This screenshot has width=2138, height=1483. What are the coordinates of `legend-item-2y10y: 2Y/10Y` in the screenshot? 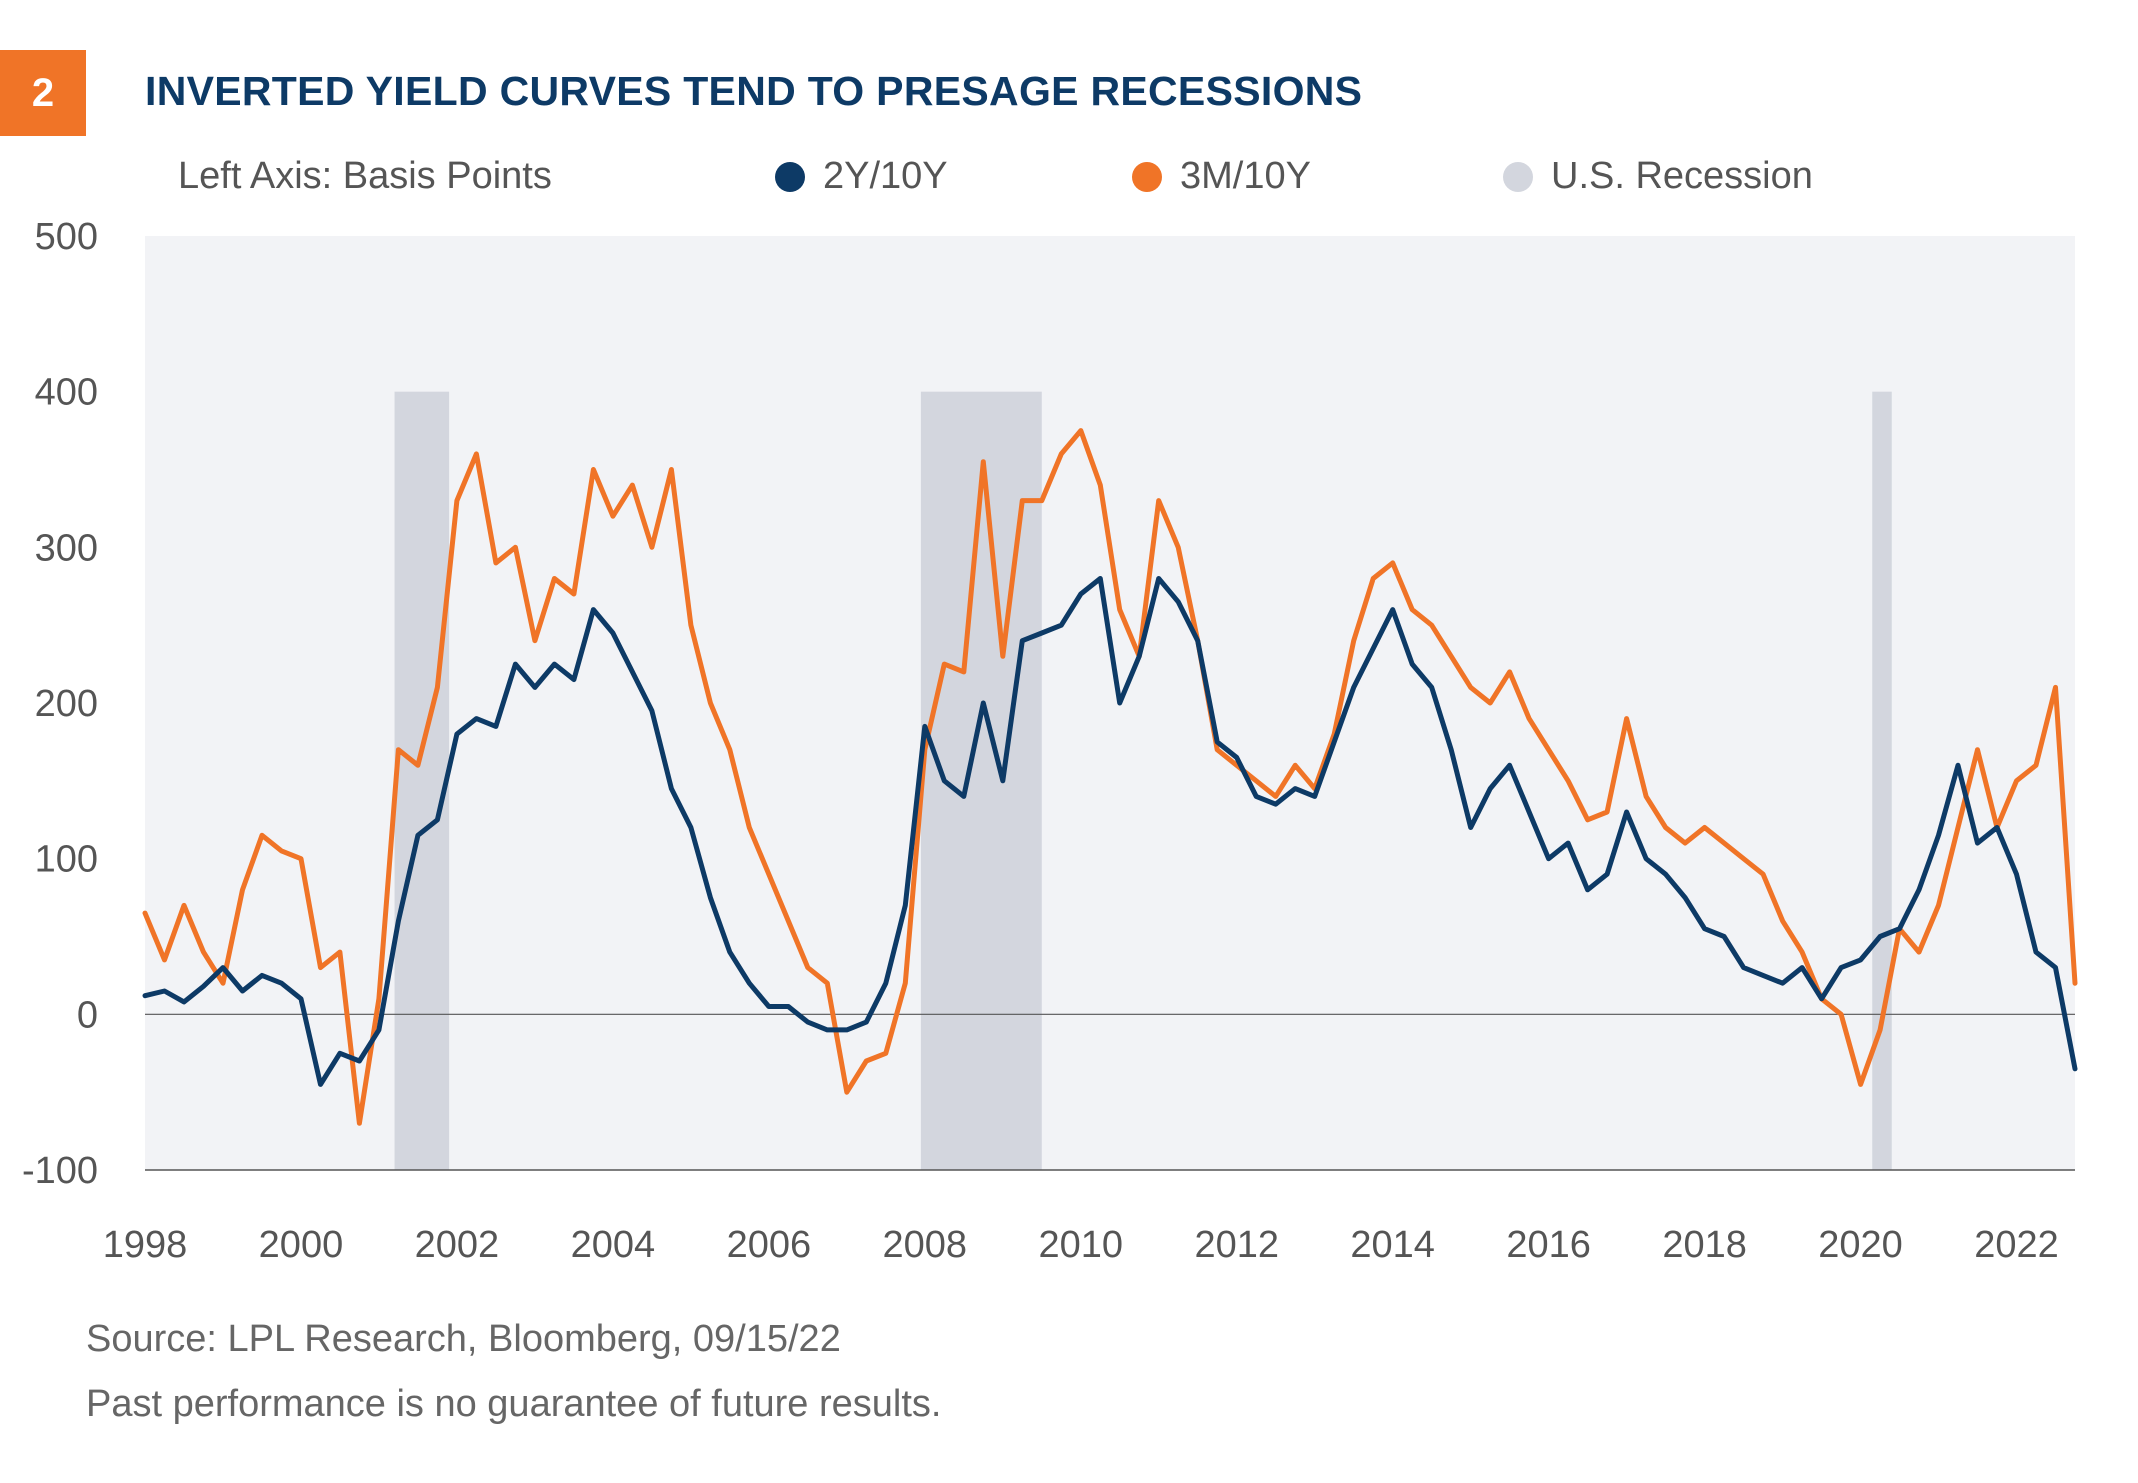 It's located at (861, 176).